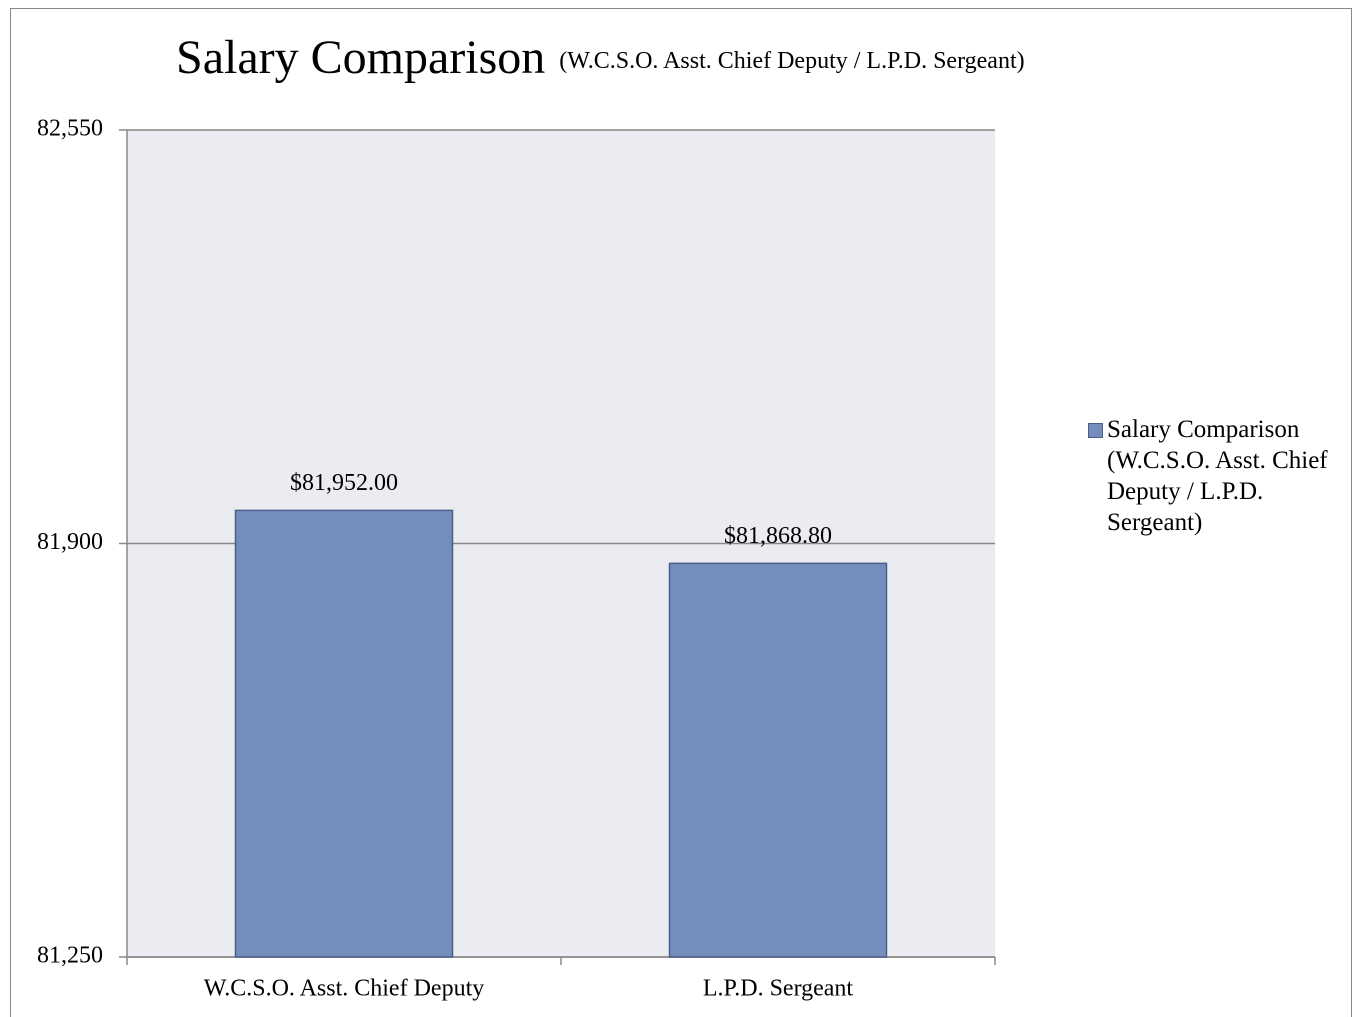 The height and width of the screenshot is (1017, 1355). What do you see at coordinates (70, 542) in the screenshot?
I see `y-tick-label: 81,900` at bounding box center [70, 542].